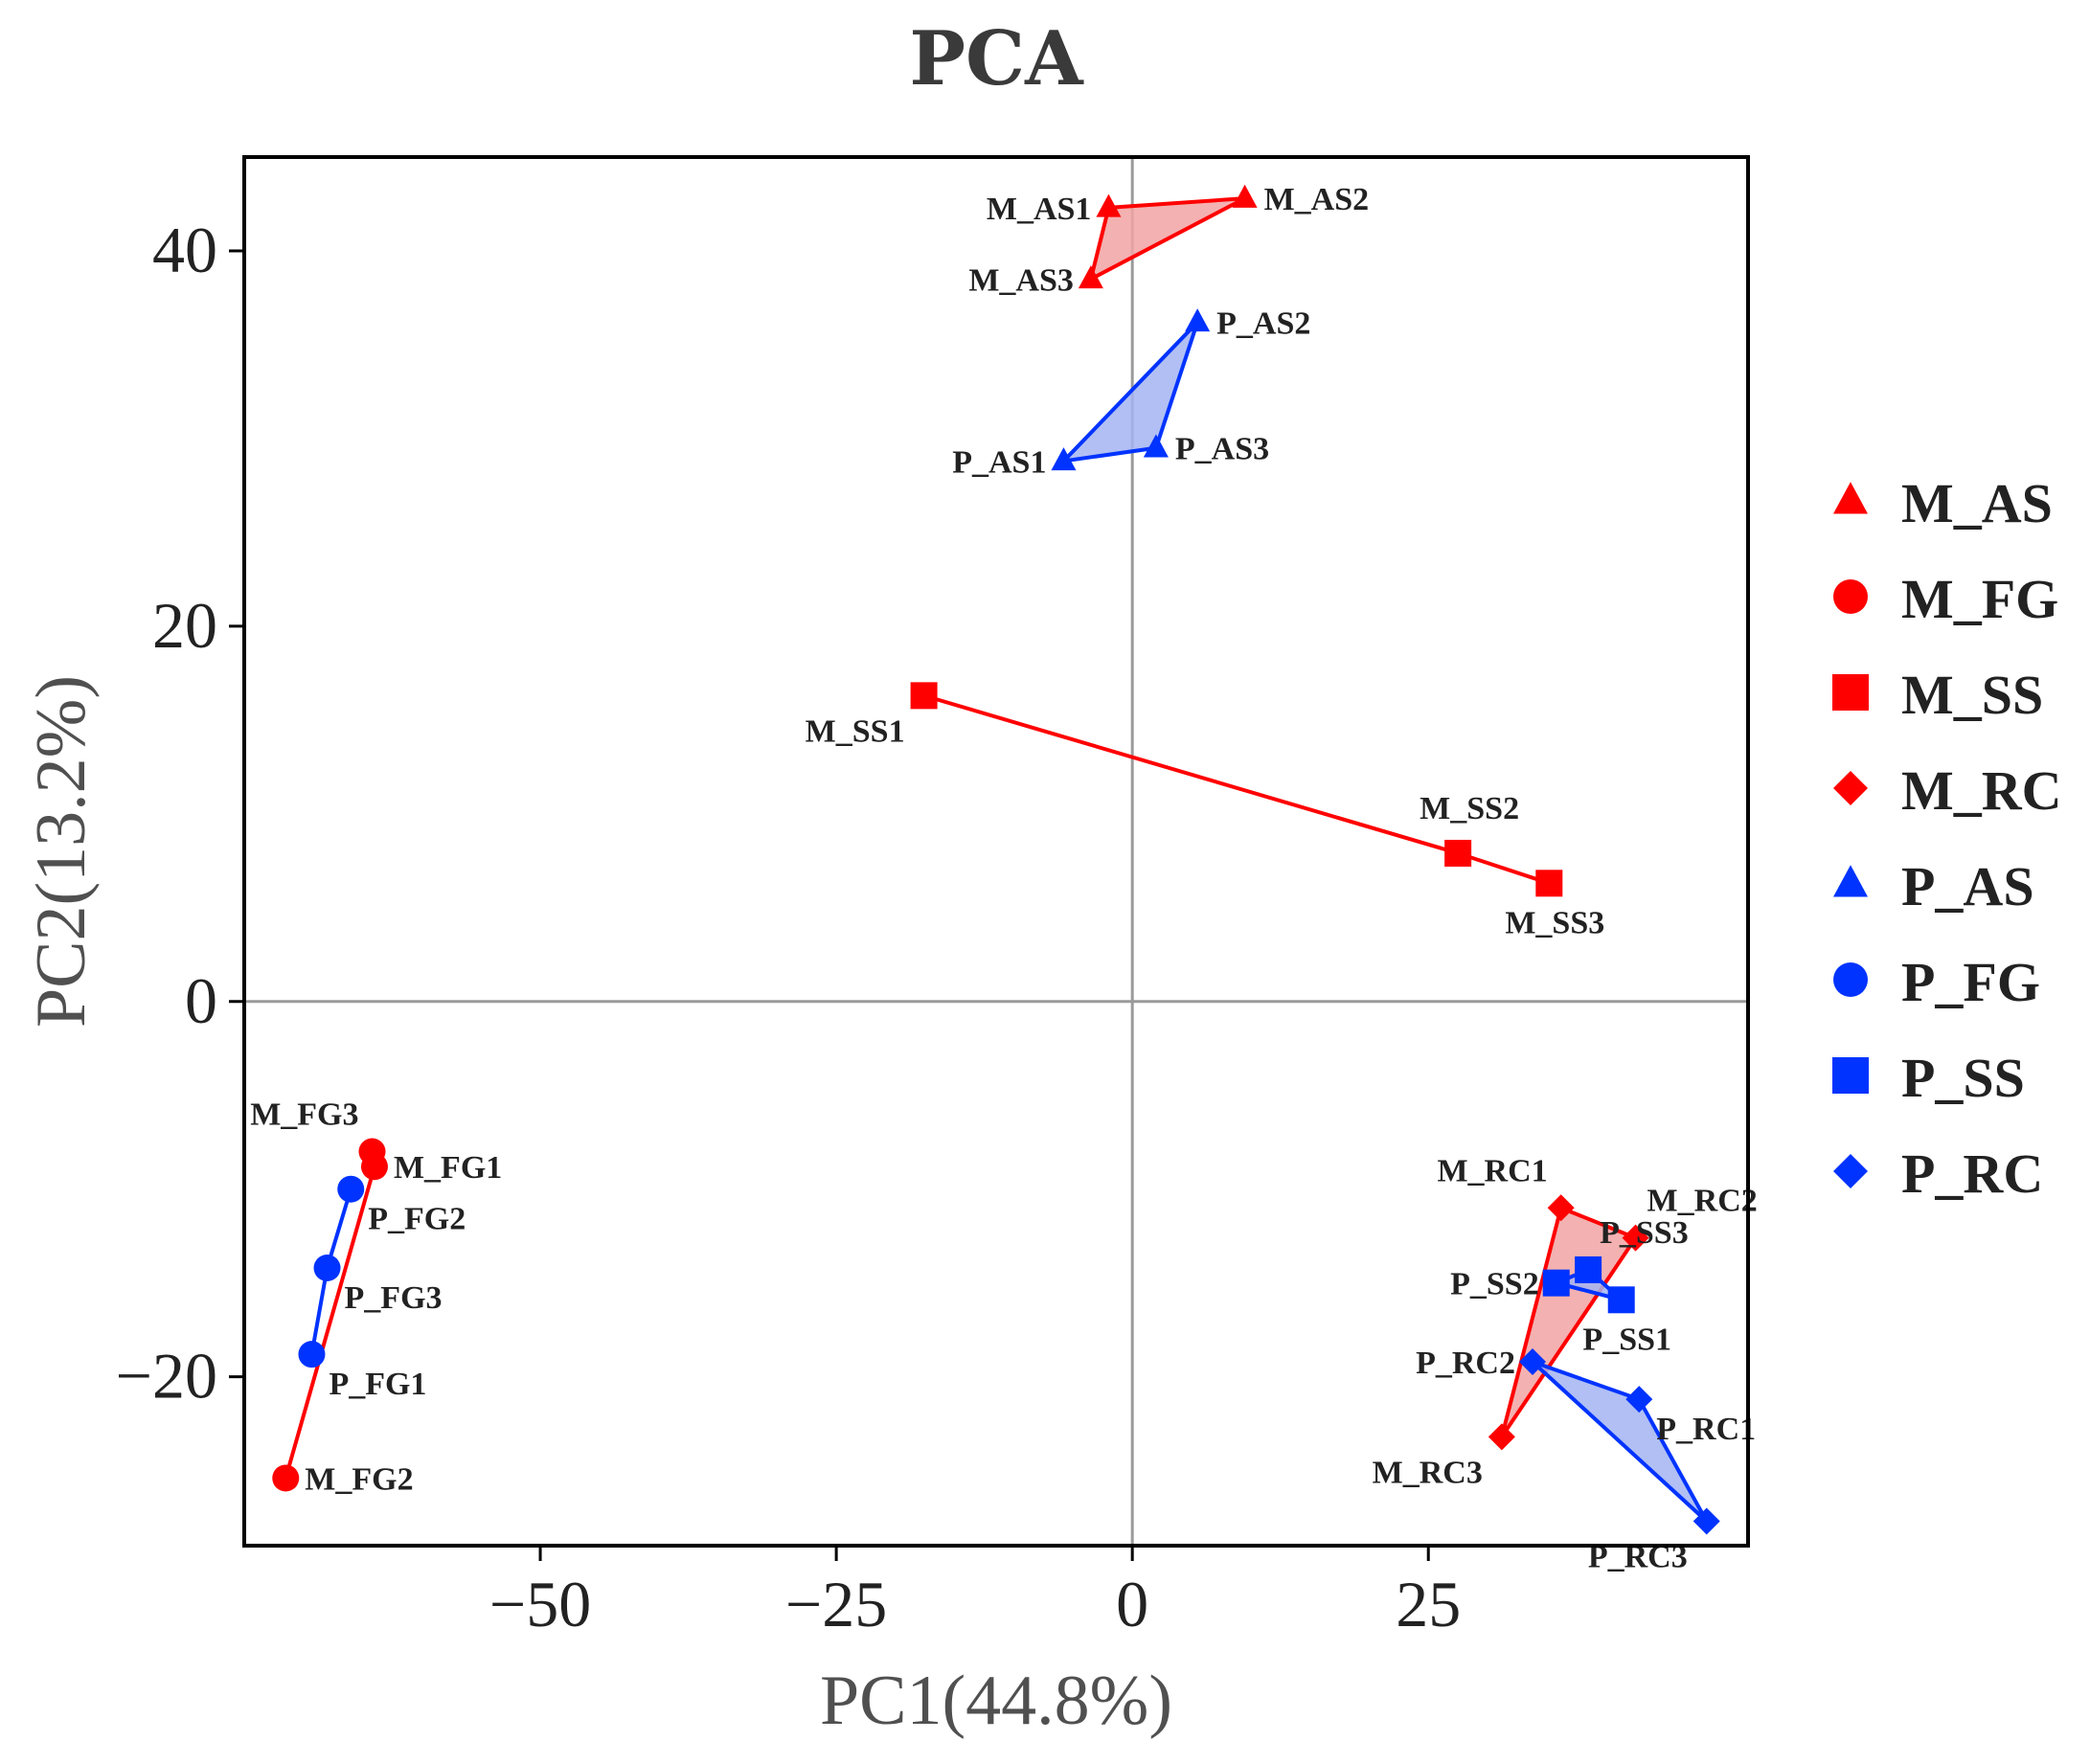  Describe the element at coordinates (286, 1478) in the screenshot. I see `point-m-fg2` at that location.